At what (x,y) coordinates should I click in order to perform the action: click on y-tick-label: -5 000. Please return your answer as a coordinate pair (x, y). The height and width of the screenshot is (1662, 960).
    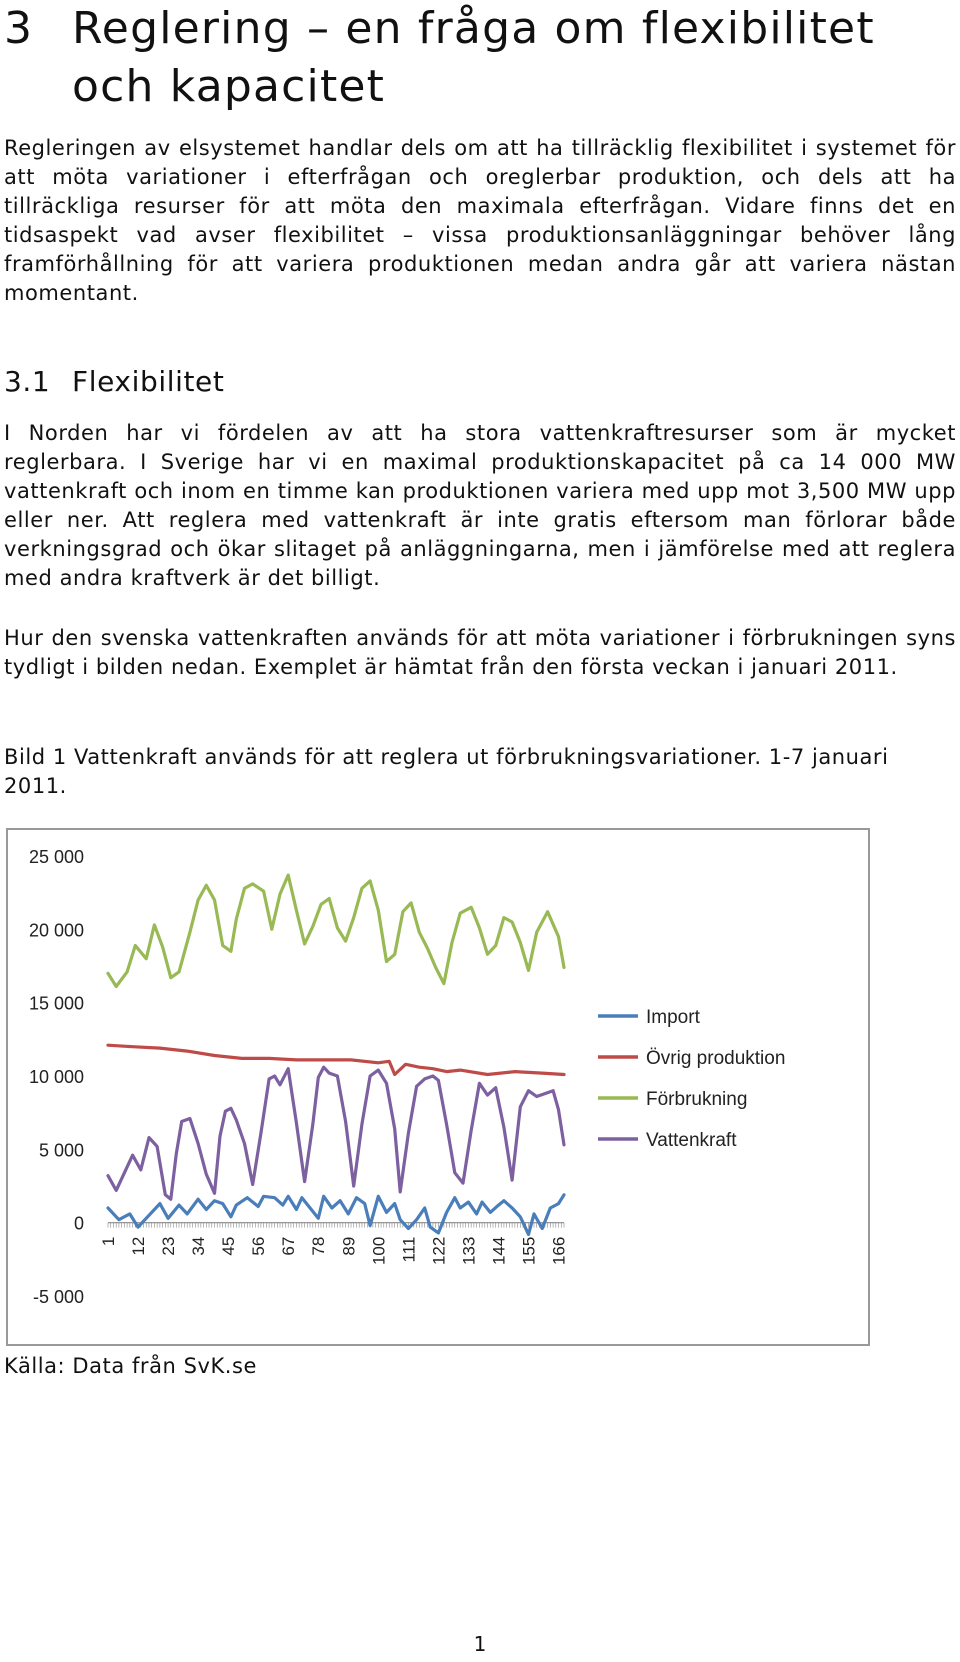
    Looking at the image, I should click on (58, 1297).